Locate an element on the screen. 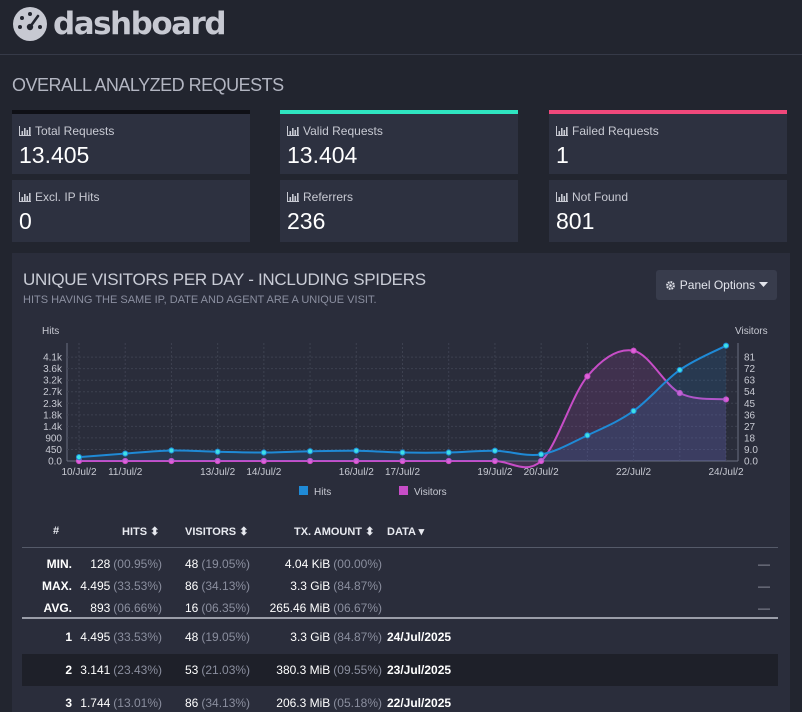 The width and height of the screenshot is (802, 712). tx-amount-cell-value: 380.3 MiB is located at coordinates (303, 670).